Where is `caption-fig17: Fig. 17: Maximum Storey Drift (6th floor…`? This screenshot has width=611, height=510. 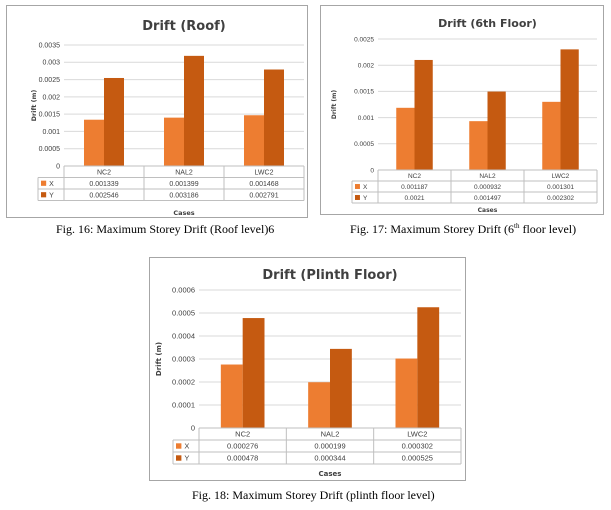
caption-fig17: Fig. 17: Maximum Storey Drift (6th floor… is located at coordinates (463, 229).